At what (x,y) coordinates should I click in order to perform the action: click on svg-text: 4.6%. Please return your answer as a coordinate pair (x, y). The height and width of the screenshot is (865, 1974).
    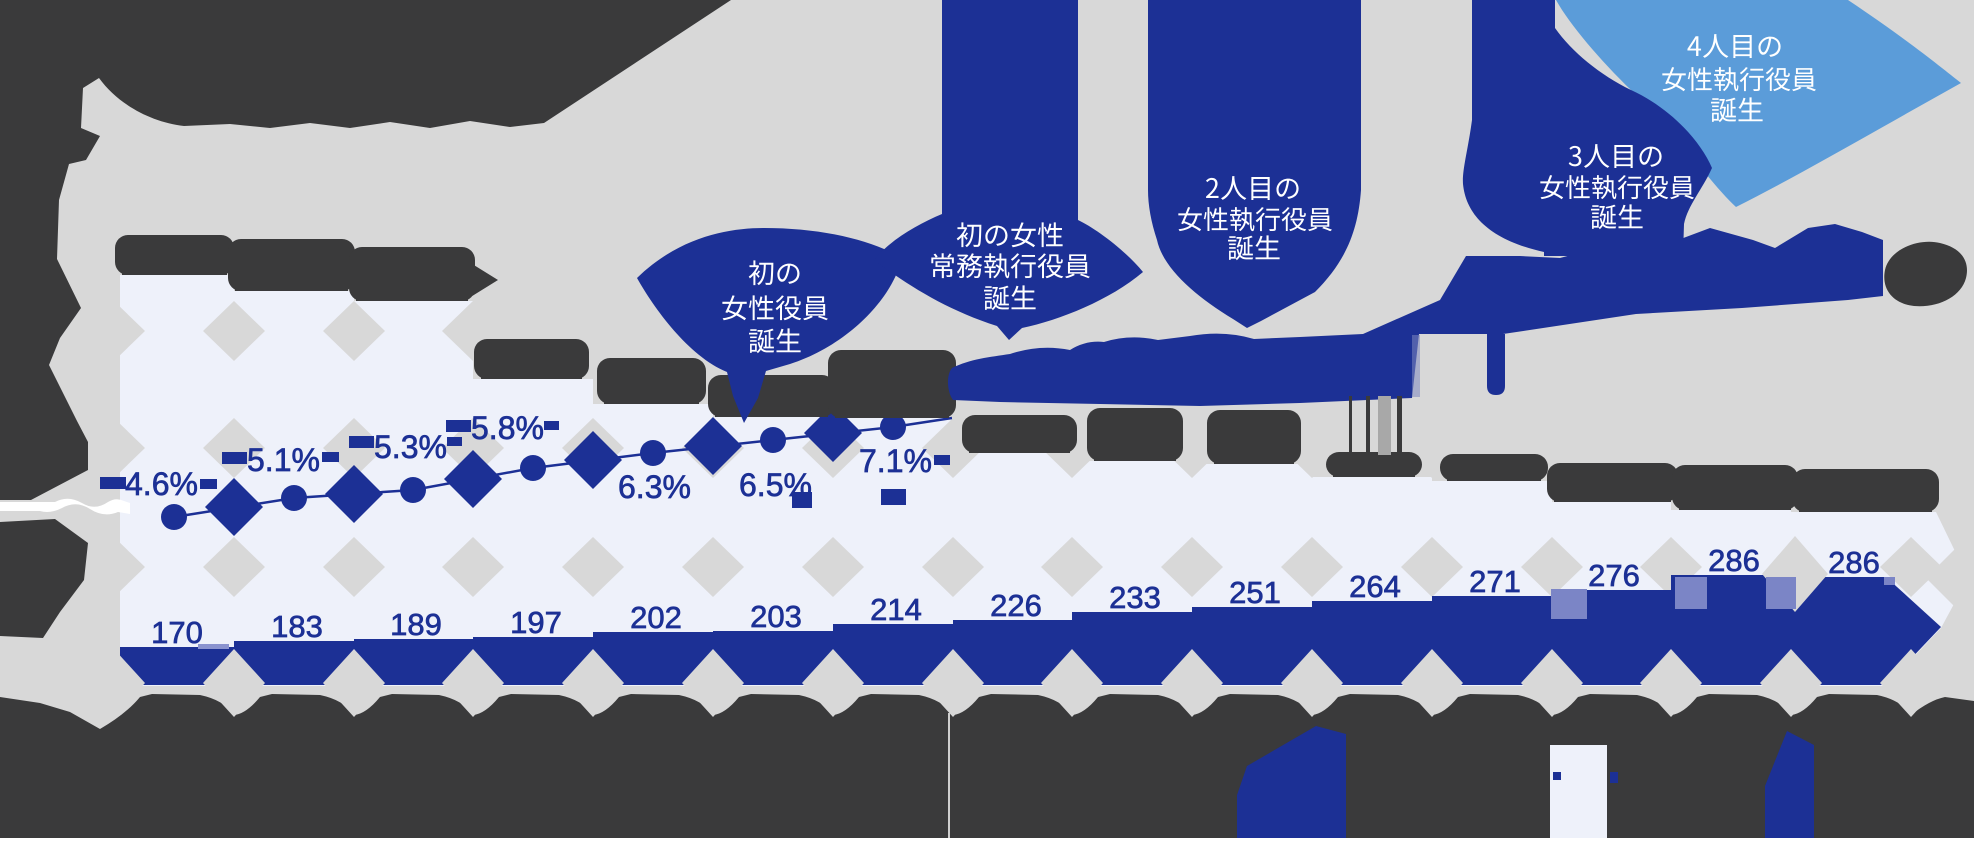
    Looking at the image, I should click on (161, 484).